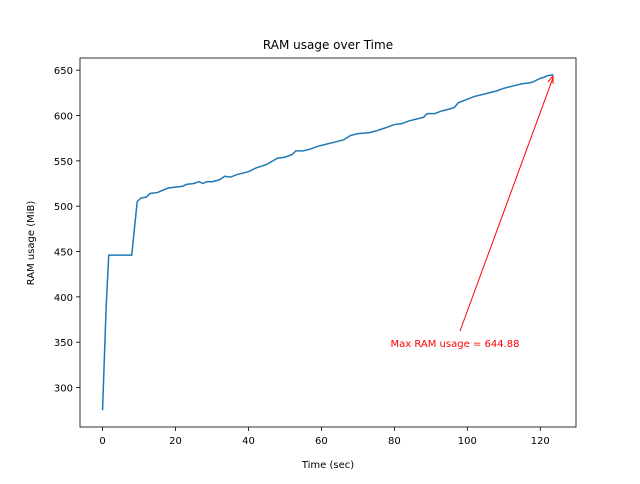 The image size is (640, 484). What do you see at coordinates (31, 243) in the screenshot?
I see `y-axis-label: RAM usage (MiB)` at bounding box center [31, 243].